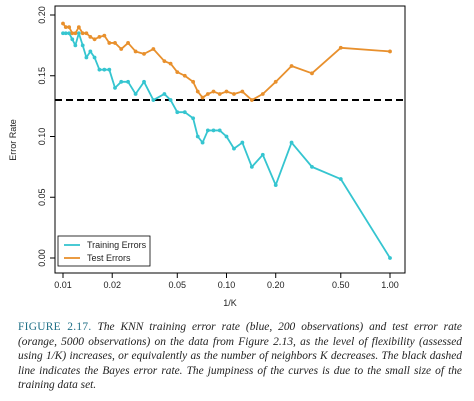 The width and height of the screenshot is (474, 401). I want to click on series-test-errors, so click(226, 61).